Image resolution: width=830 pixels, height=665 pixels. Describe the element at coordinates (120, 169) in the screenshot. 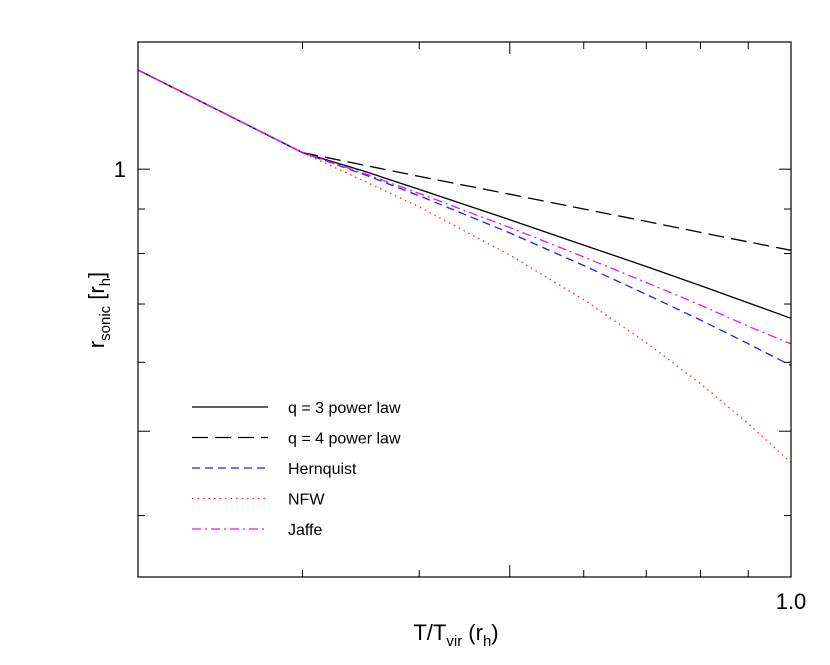

I see `y-tick-label-0: 1` at that location.